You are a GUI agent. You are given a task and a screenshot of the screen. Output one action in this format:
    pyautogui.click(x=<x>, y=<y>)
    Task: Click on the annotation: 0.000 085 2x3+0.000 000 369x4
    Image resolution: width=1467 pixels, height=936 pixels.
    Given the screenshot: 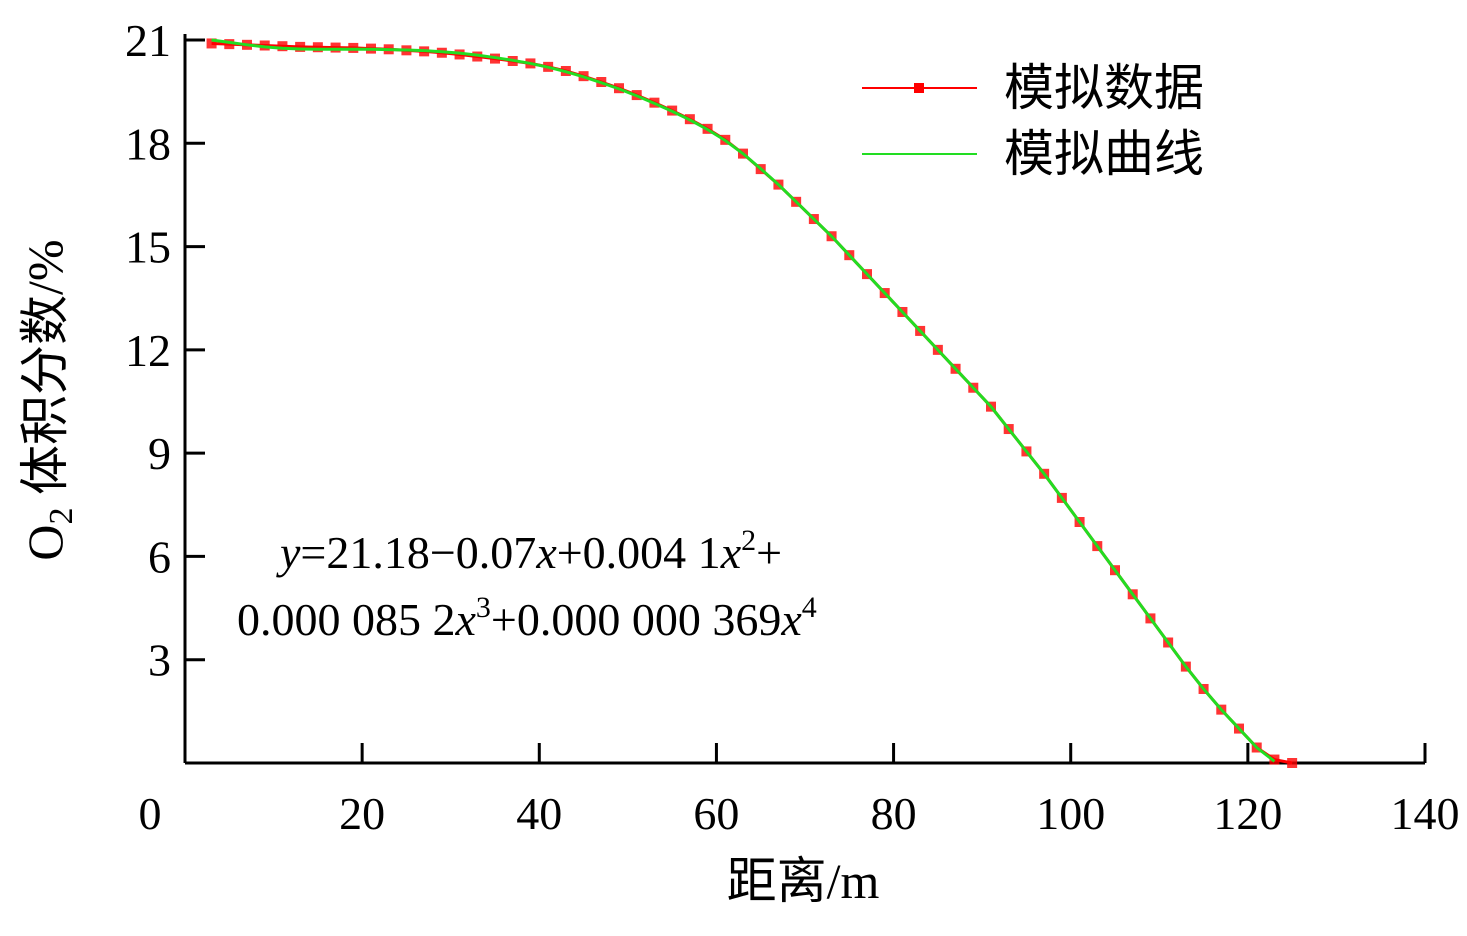 What is the action you would take?
    pyautogui.click(x=527, y=618)
    